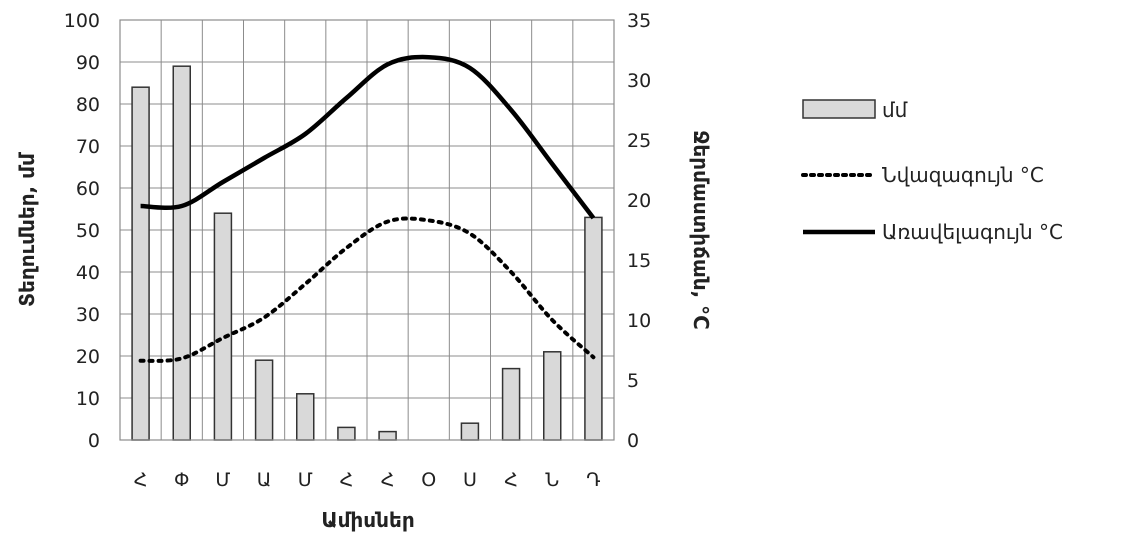  What do you see at coordinates (552, 480) in the screenshot?
I see `x-tick-label: Ն` at bounding box center [552, 480].